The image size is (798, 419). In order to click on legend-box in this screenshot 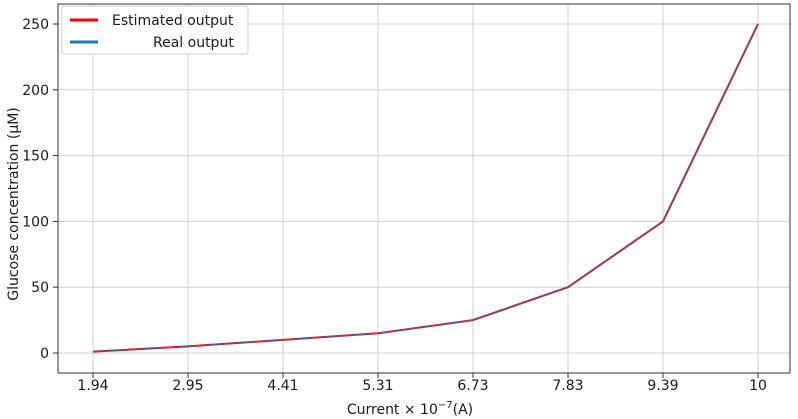, I will do `click(155, 30)`.